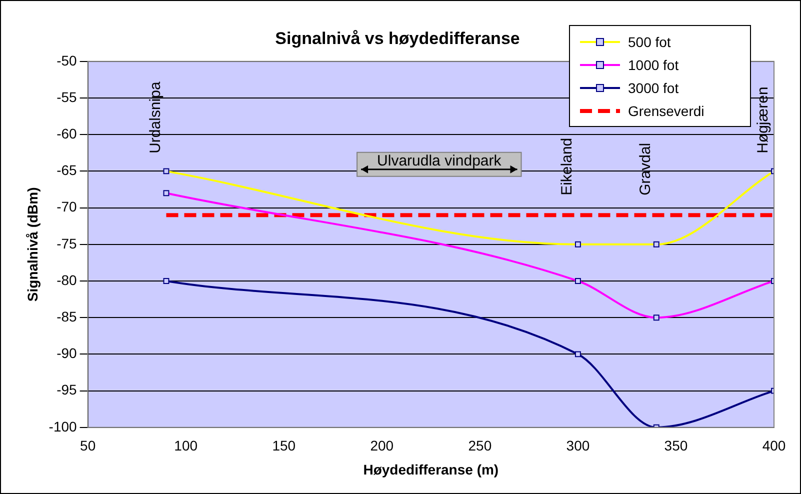 The width and height of the screenshot is (801, 494). What do you see at coordinates (439, 161) in the screenshot?
I see `annotation: Ulvarudla vindpark` at bounding box center [439, 161].